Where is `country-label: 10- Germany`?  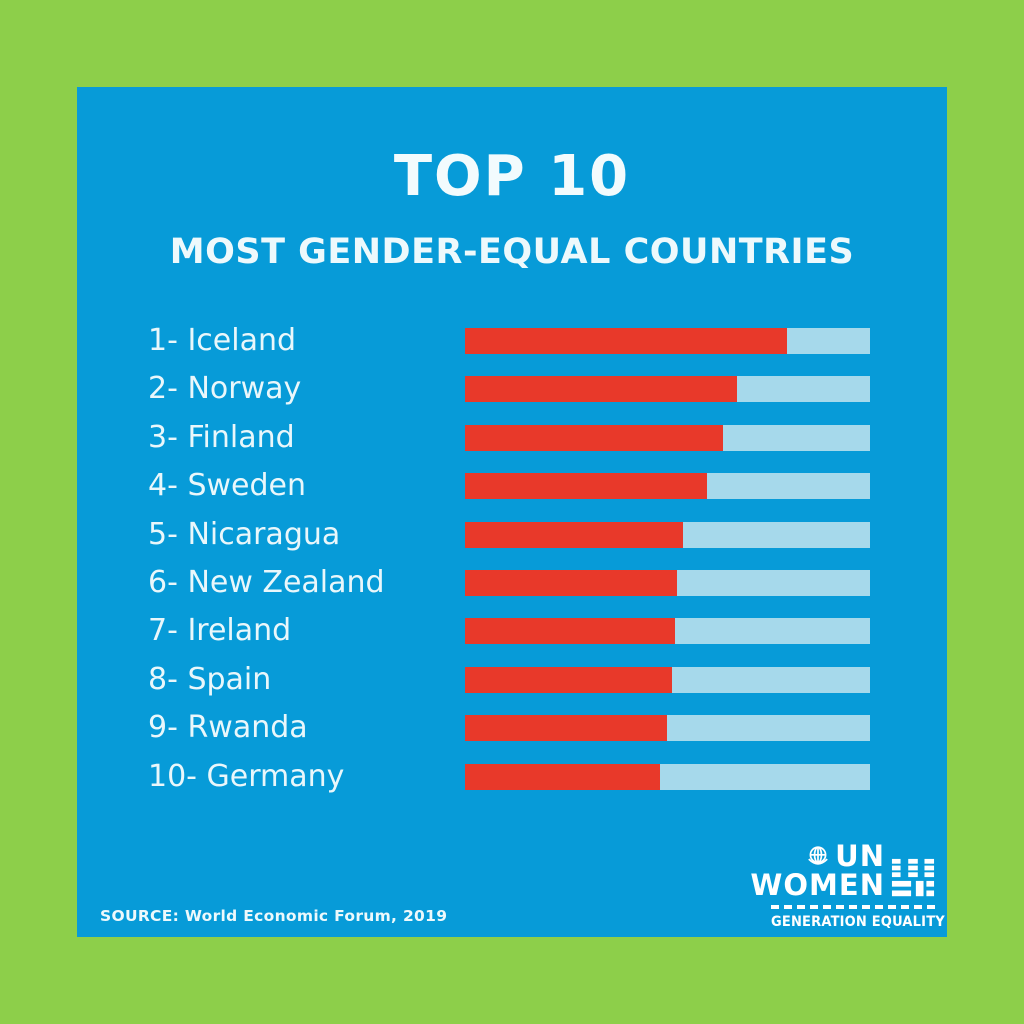
country-label: 10- Germany is located at coordinates (246, 776).